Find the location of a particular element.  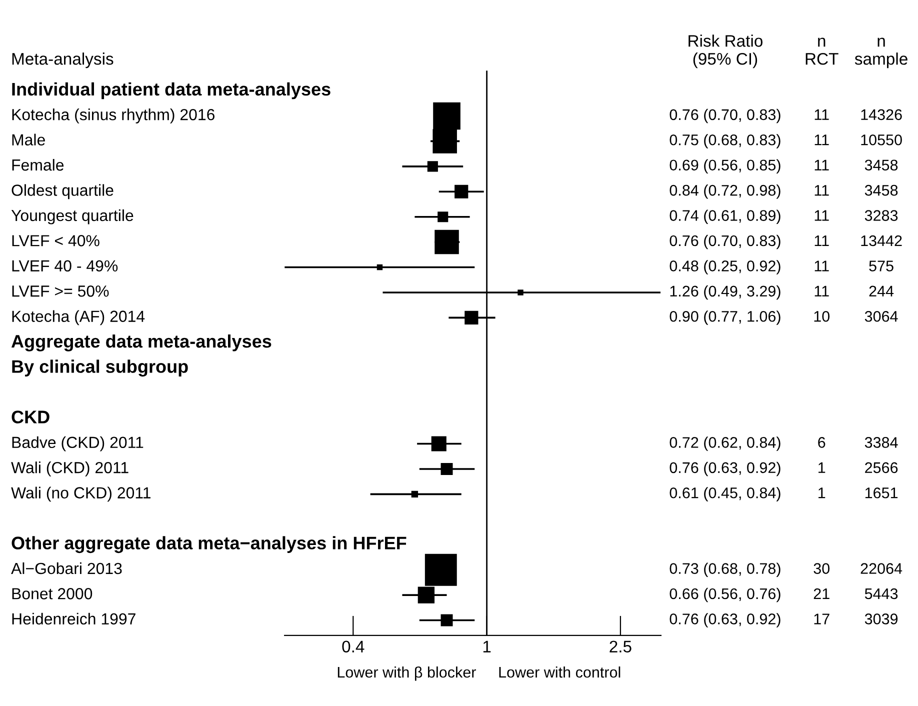

text: 14326 is located at coordinates (881, 114).